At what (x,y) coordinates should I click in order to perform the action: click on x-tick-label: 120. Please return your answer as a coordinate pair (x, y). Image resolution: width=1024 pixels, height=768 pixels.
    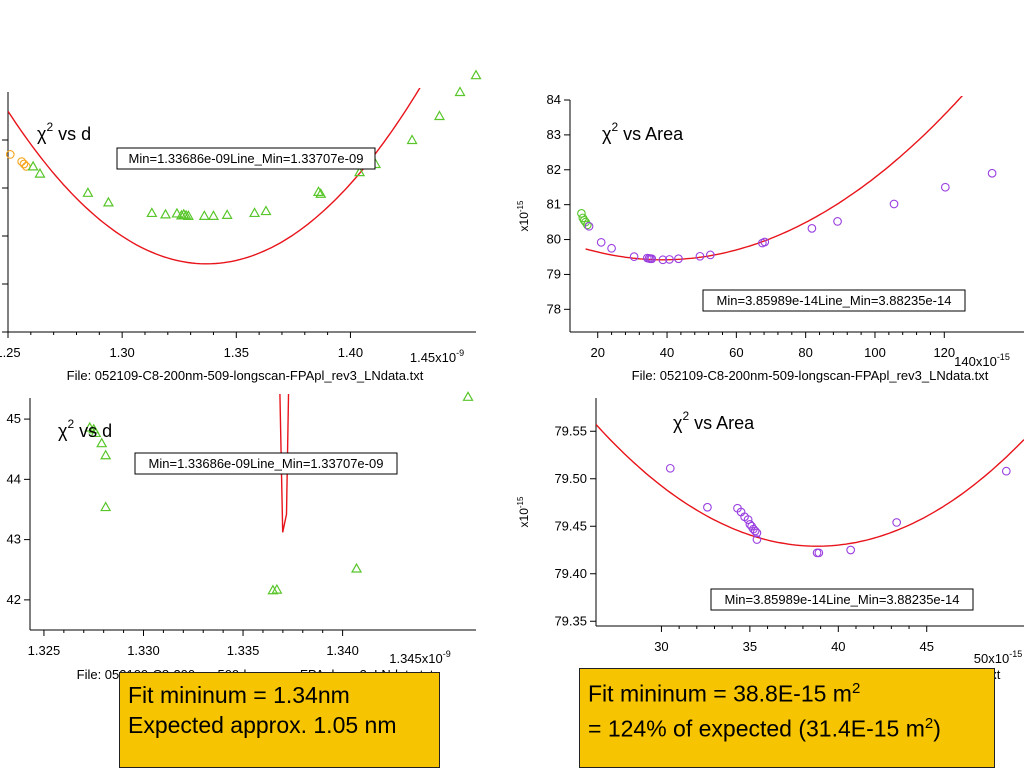
    Looking at the image, I should click on (944, 352).